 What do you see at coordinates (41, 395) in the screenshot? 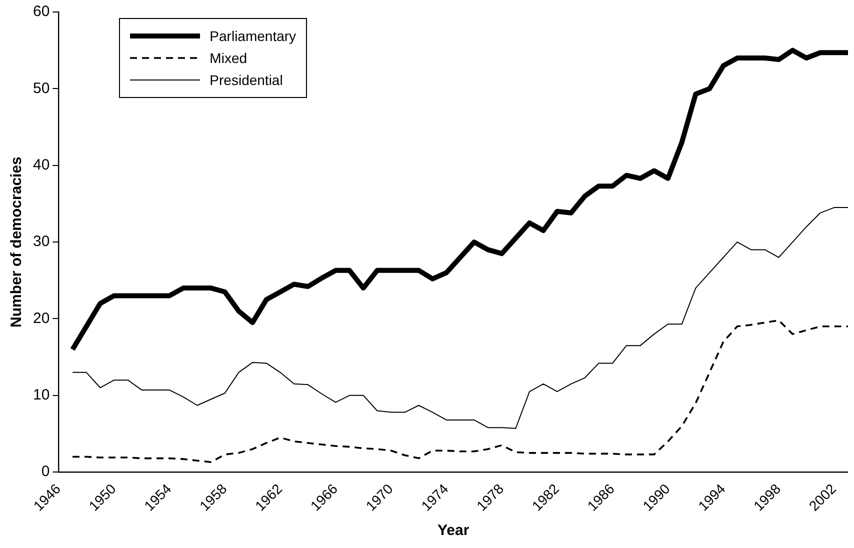
I see `y-tick-label: 10` at bounding box center [41, 395].